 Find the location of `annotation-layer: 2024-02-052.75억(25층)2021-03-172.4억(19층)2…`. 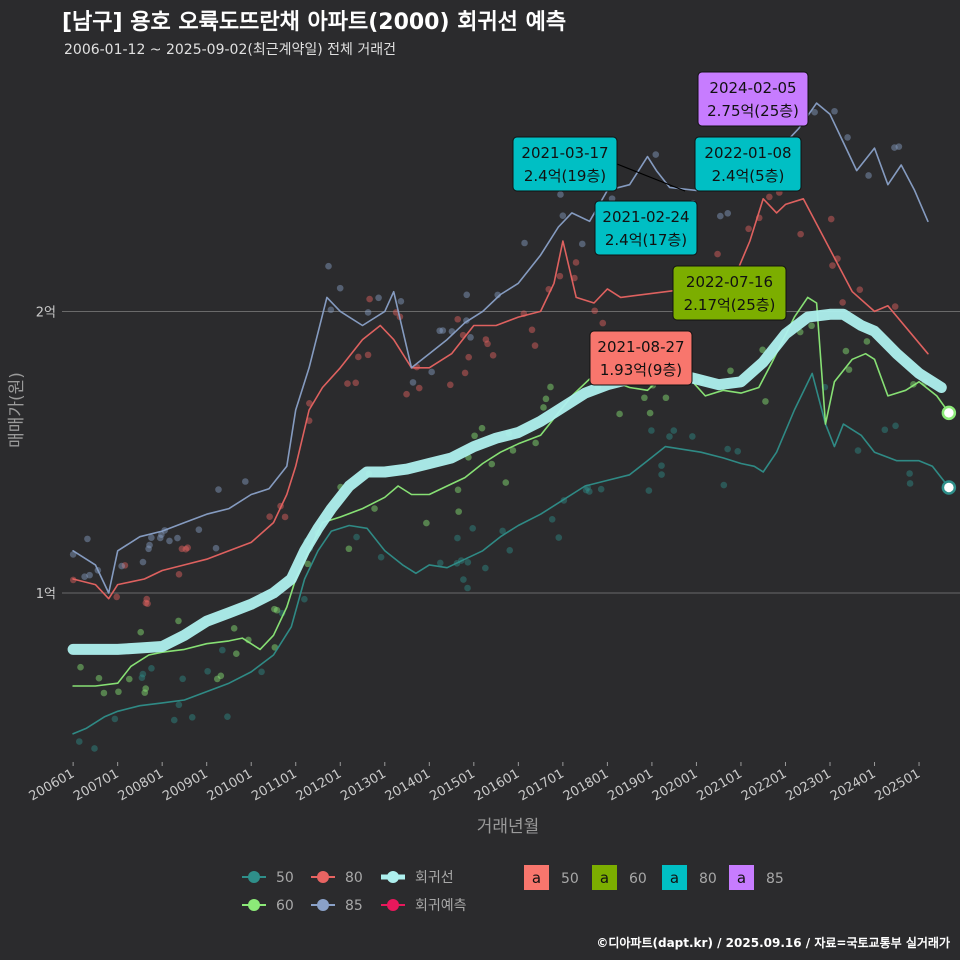

annotation-layer: 2024-02-052.75억(25층)2021-03-172.4억(19층)2… is located at coordinates (660, 228).